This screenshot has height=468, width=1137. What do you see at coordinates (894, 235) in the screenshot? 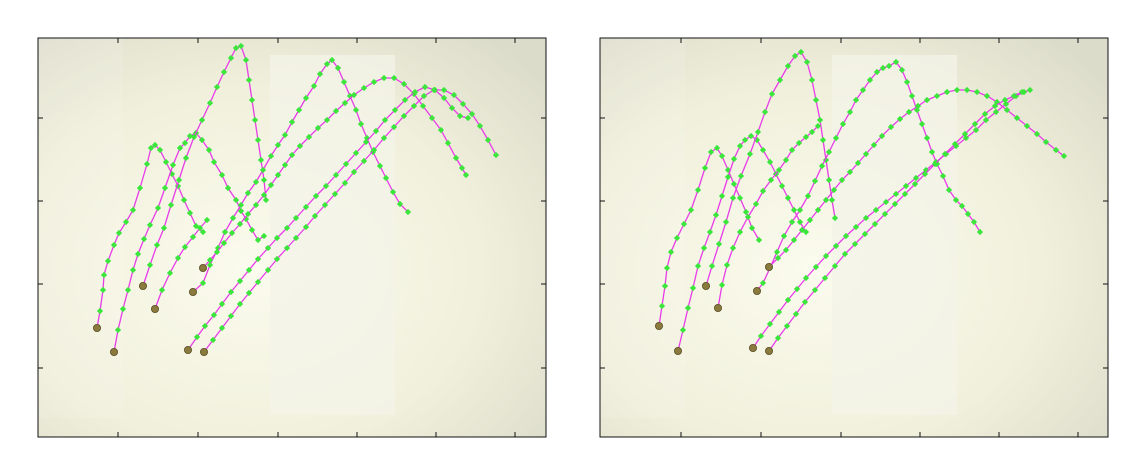
I see `right-paper-sheet` at bounding box center [894, 235].